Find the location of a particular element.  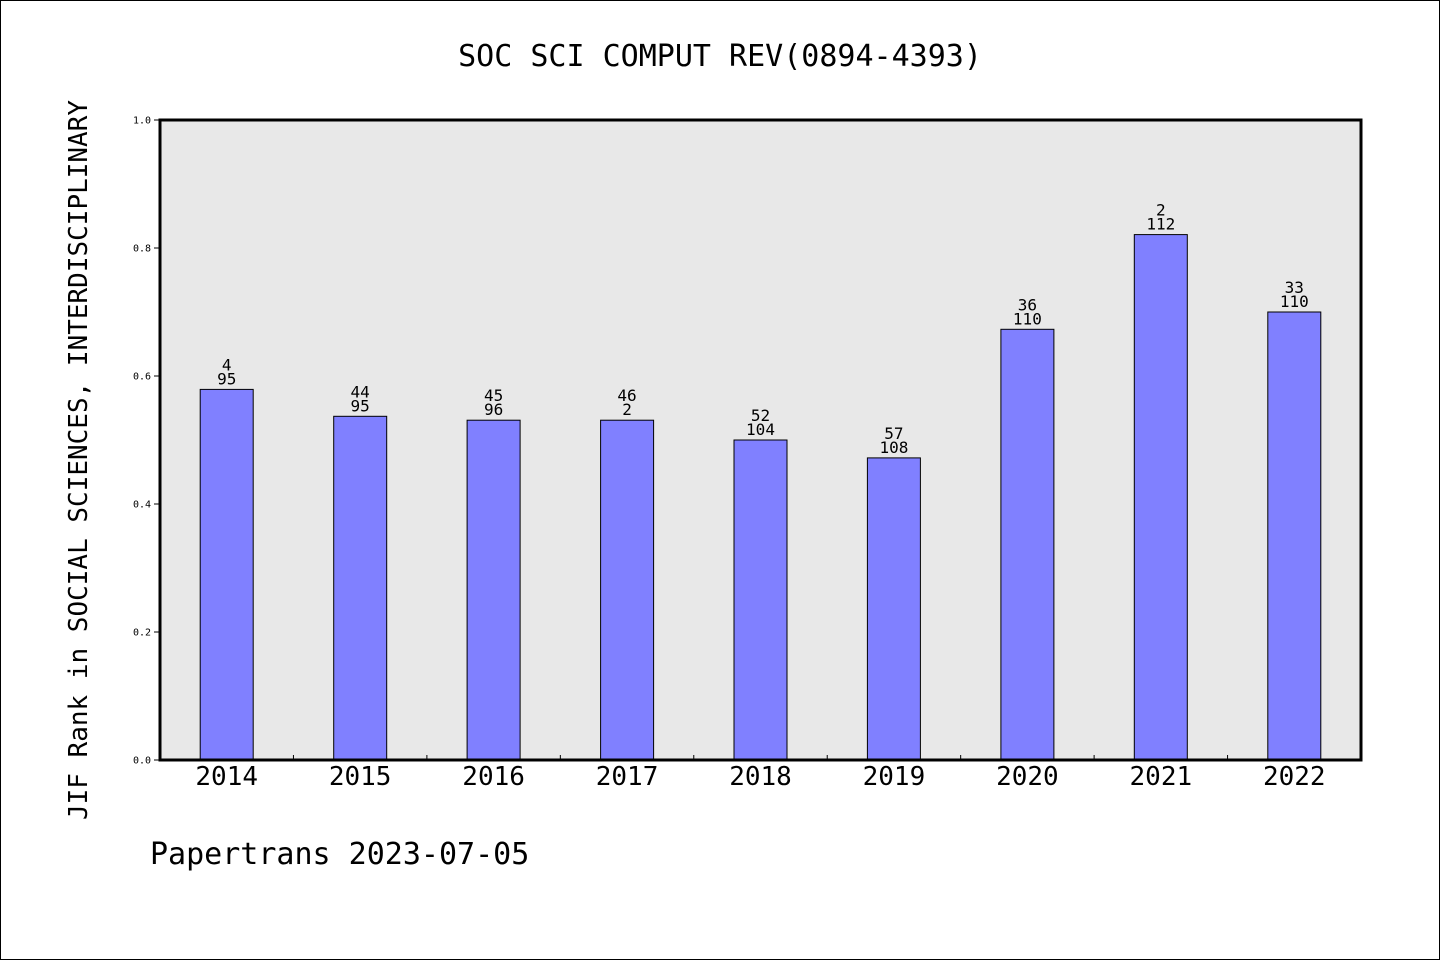

x-tick-label-2014: 2014 is located at coordinates (226, 777).